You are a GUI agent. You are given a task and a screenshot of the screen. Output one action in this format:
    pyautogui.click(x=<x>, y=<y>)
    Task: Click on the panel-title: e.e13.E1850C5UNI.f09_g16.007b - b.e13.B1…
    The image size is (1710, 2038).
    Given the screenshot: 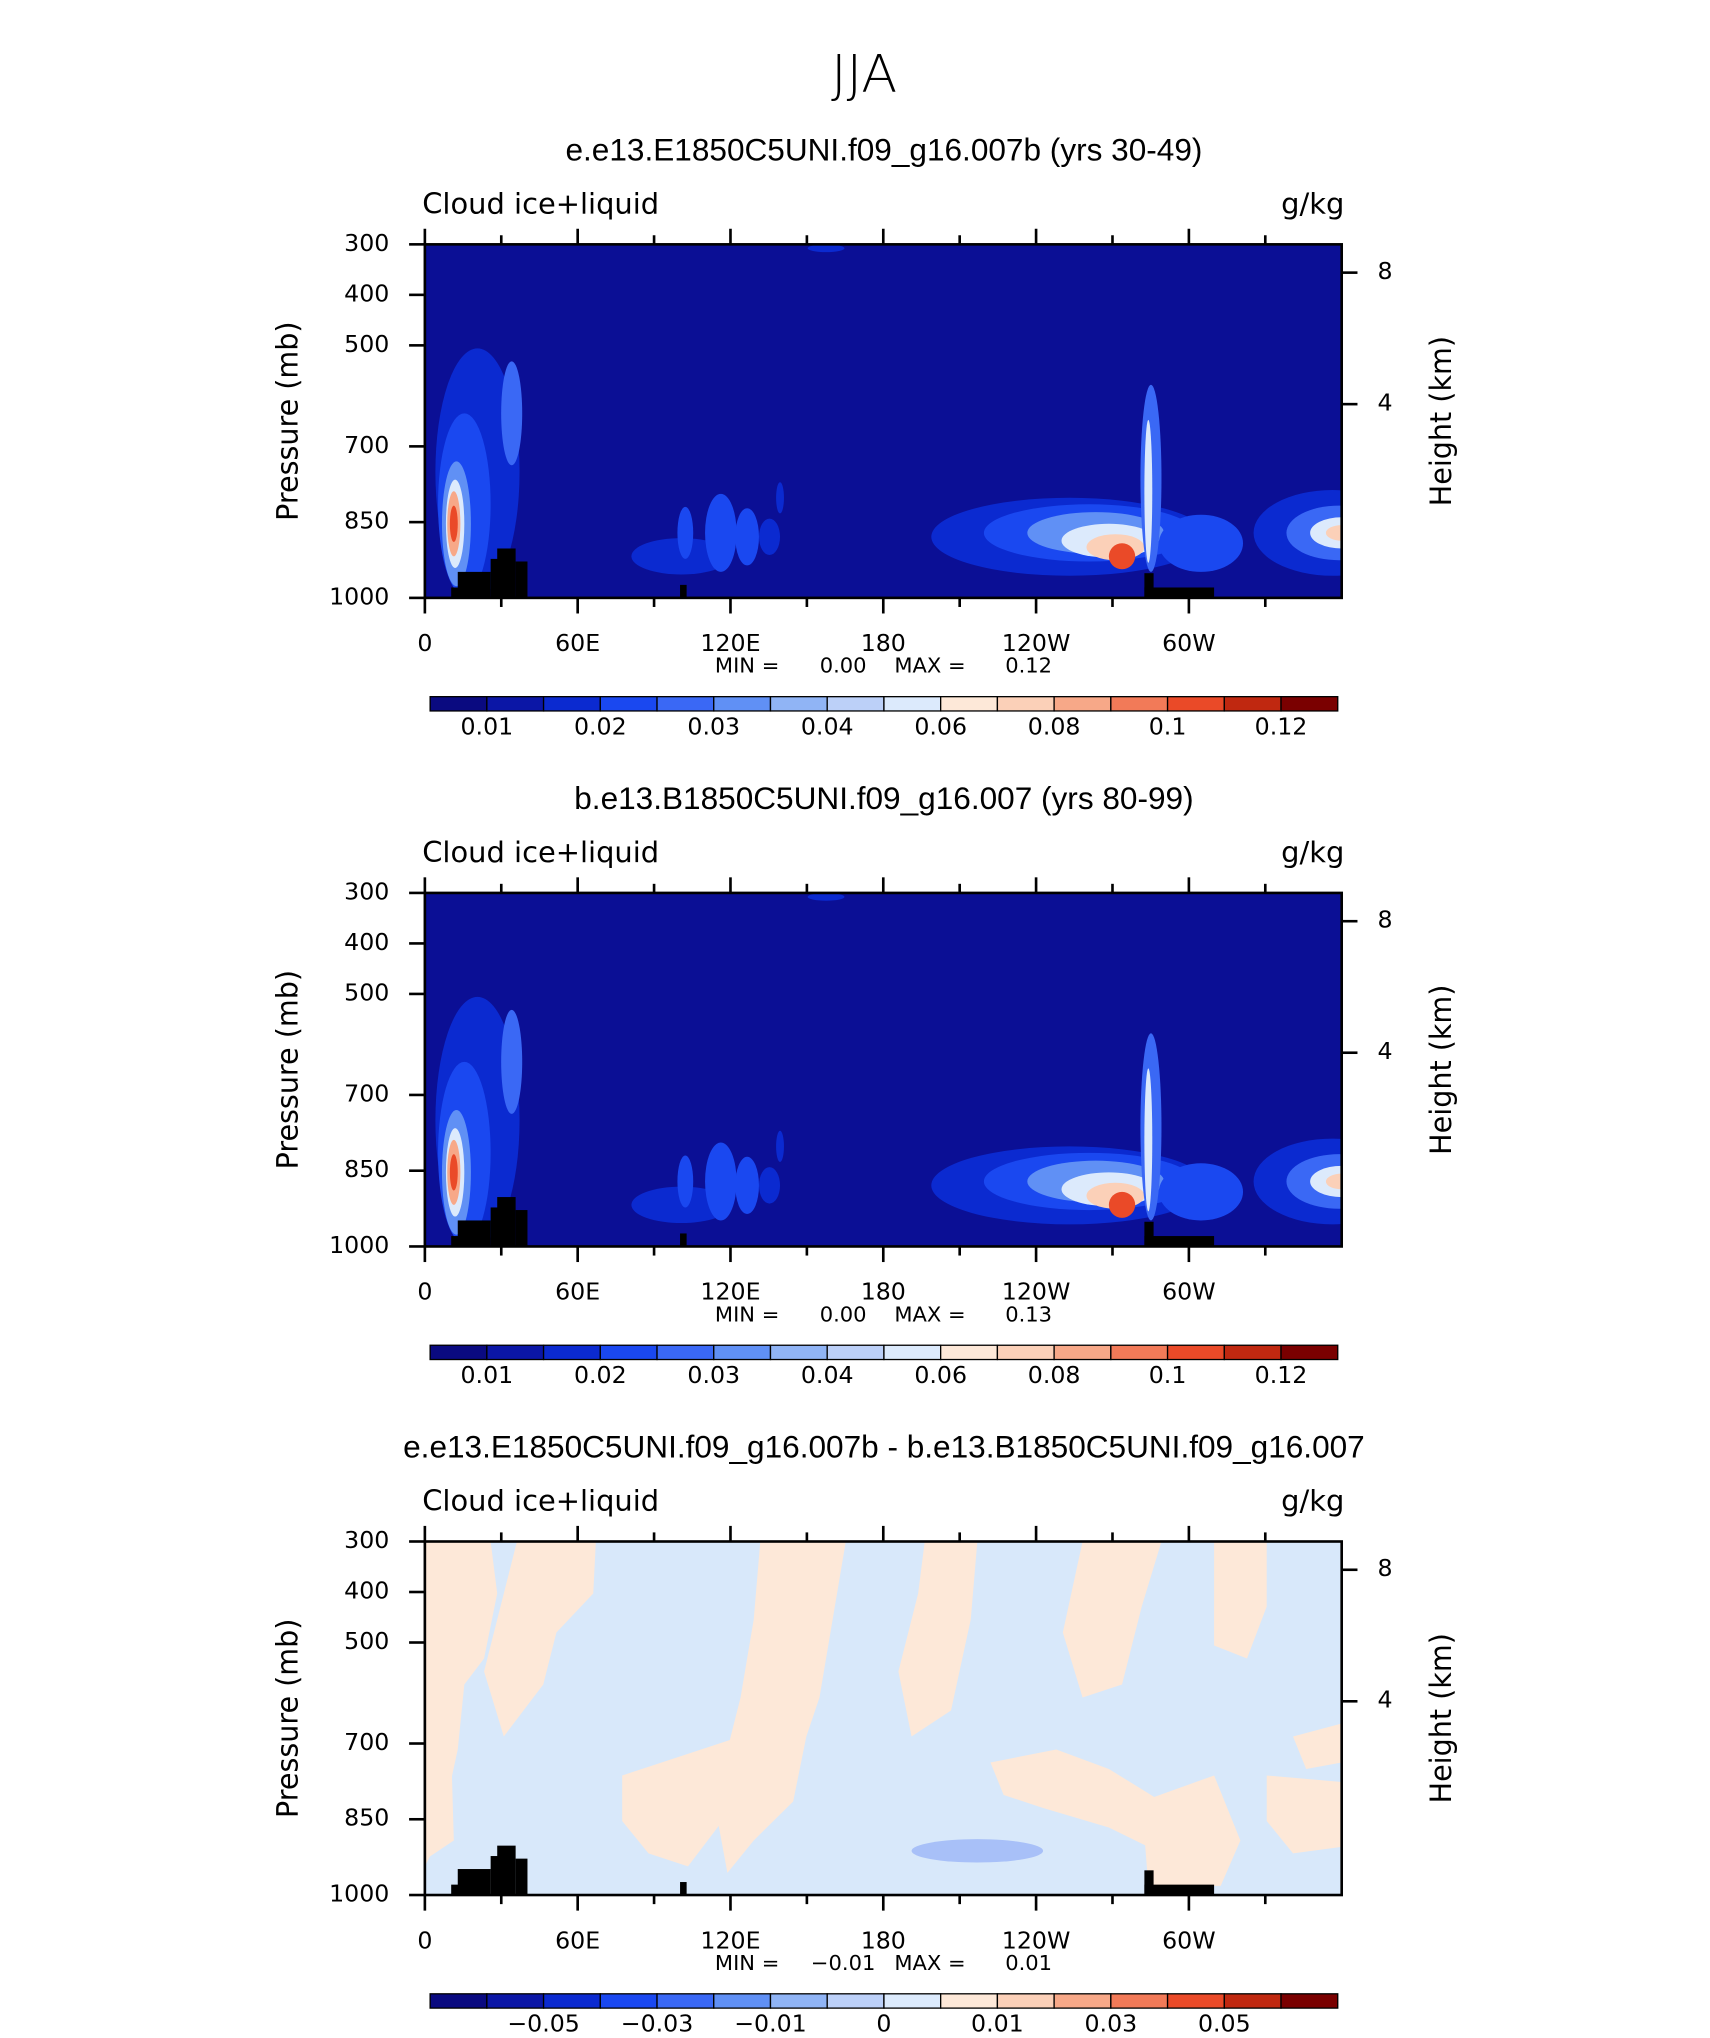 What is the action you would take?
    pyautogui.click(x=884, y=1447)
    